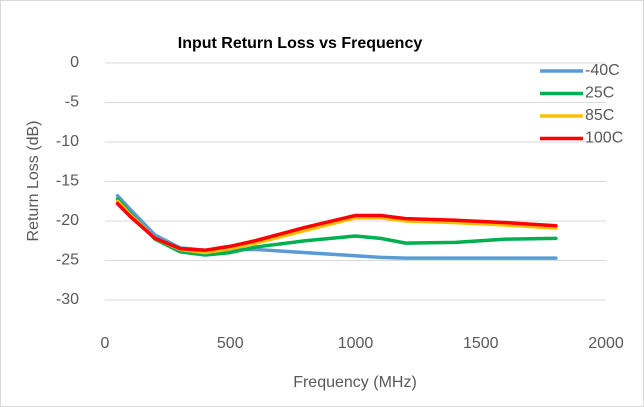 This screenshot has width=644, height=407. Describe the element at coordinates (599, 93) in the screenshot. I see `legend-label: 25C` at that location.